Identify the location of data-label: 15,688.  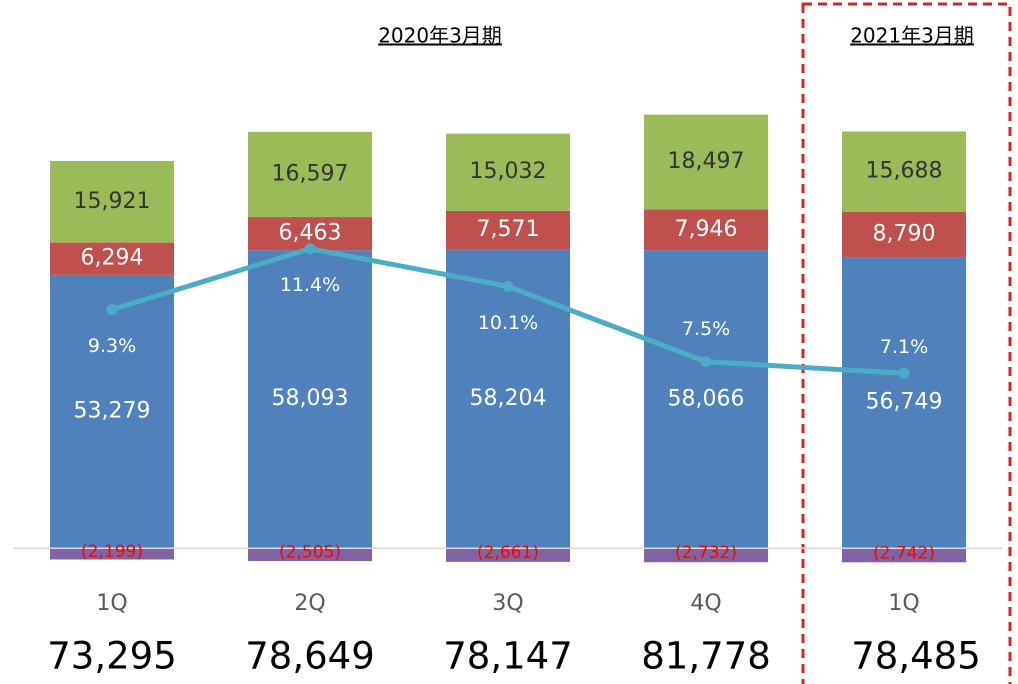
(904, 171).